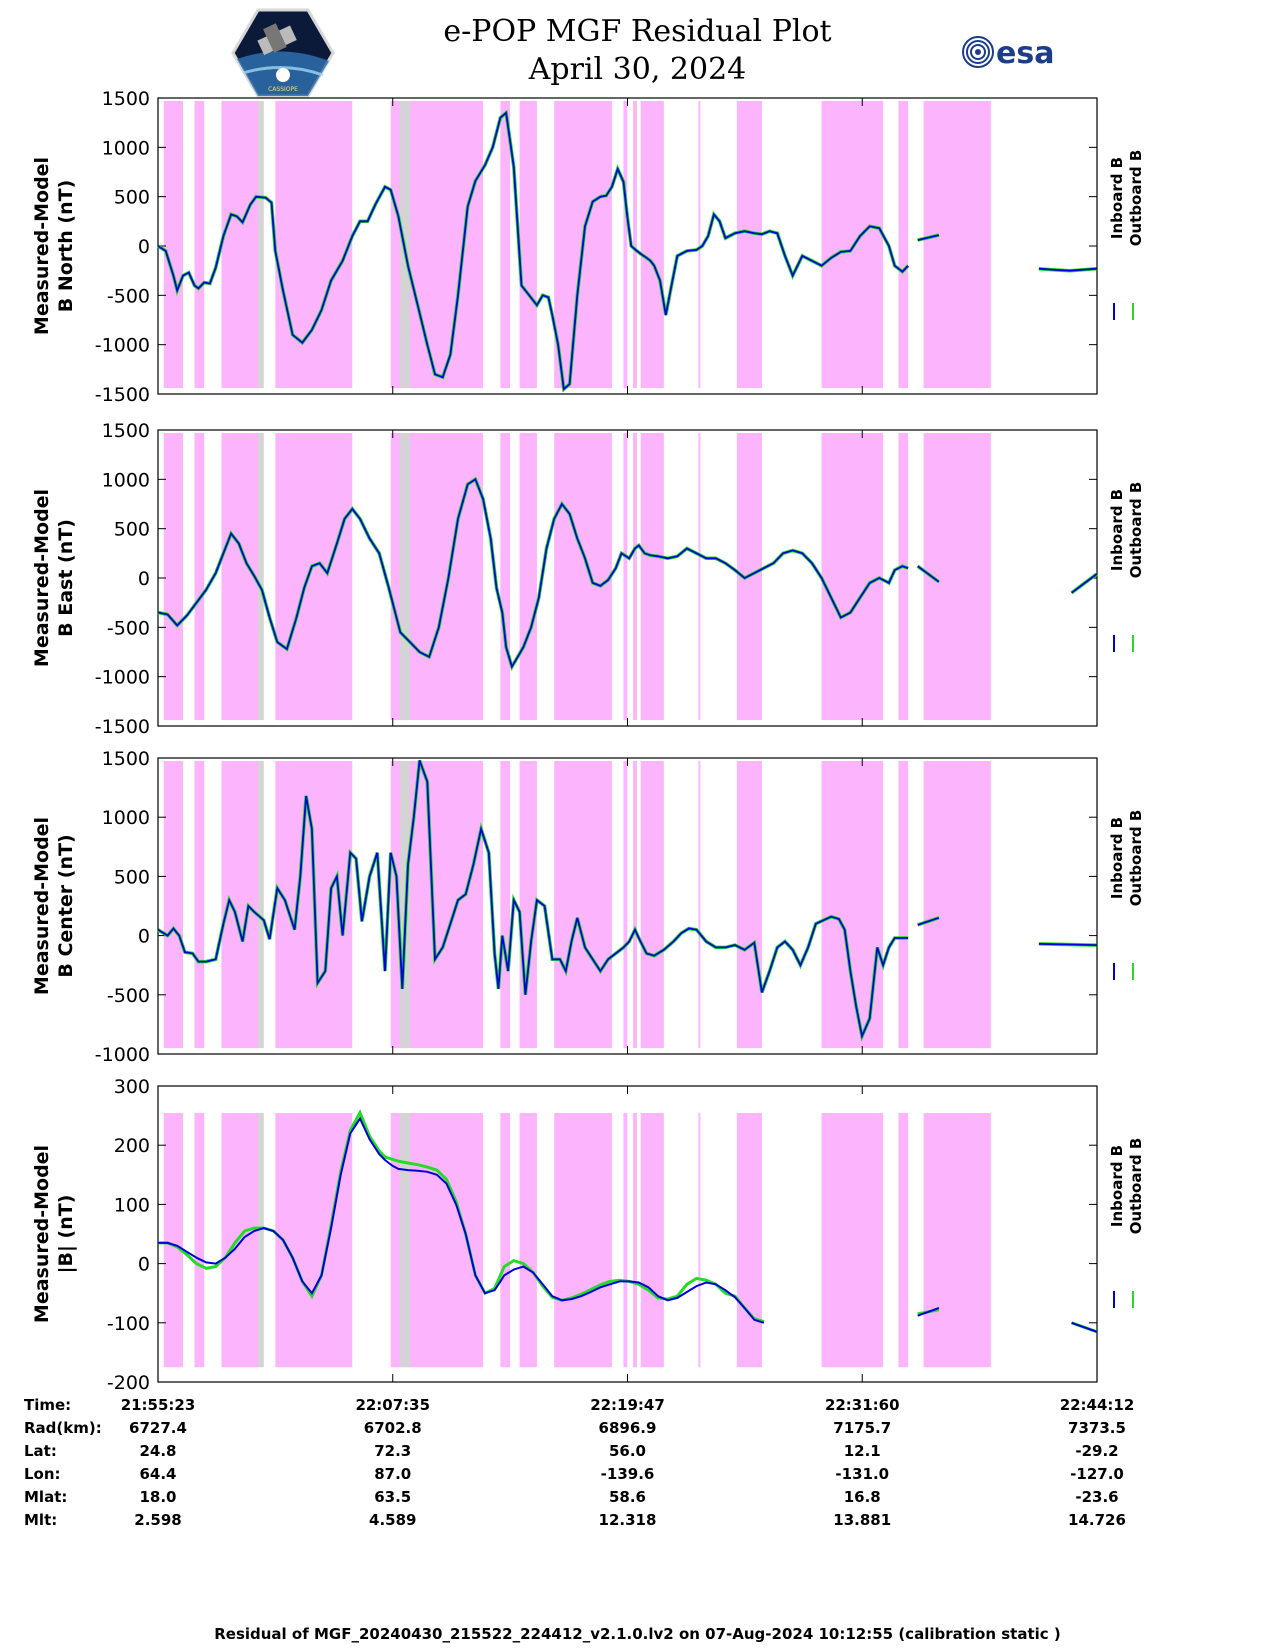 The width and height of the screenshot is (1275, 1650). Describe the element at coordinates (1126, 858) in the screenshot. I see `legend-label: Inboard BOutboard B` at that location.